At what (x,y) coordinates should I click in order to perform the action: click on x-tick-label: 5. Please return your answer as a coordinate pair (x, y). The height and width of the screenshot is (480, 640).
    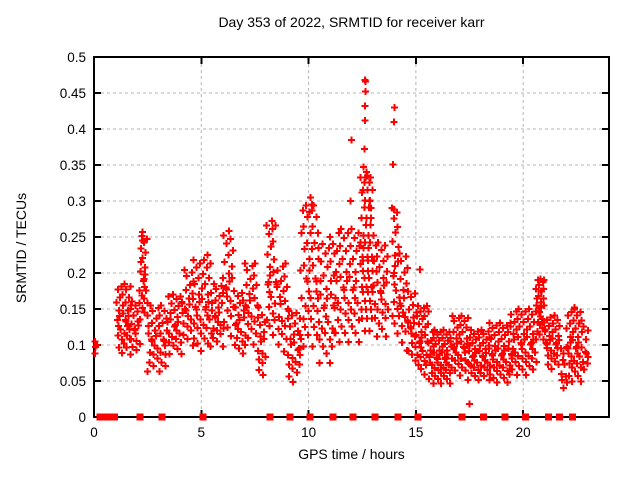
    Looking at the image, I should click on (202, 432).